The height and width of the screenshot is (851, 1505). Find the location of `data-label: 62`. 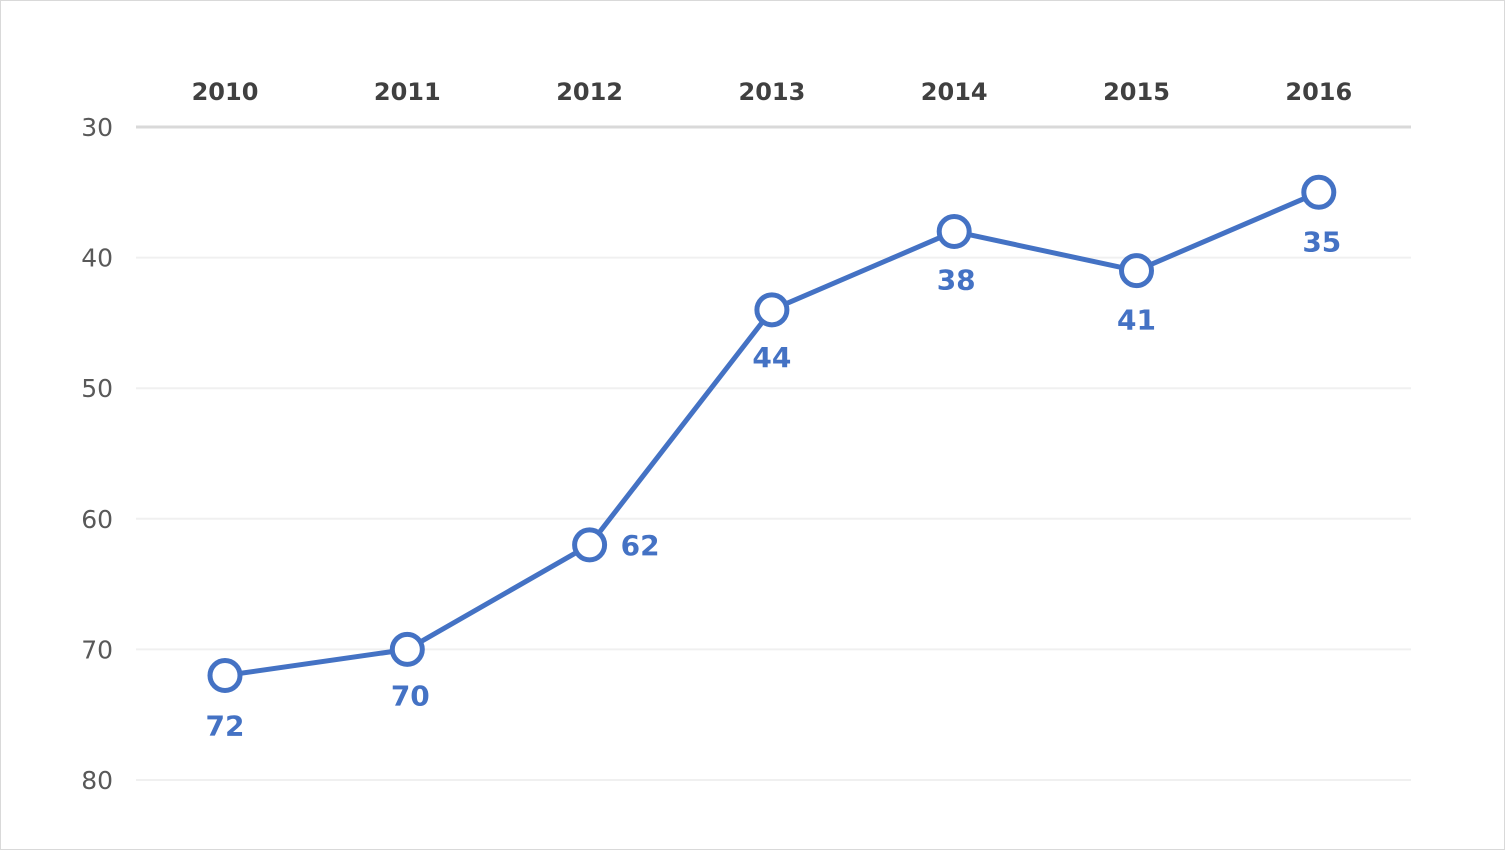

data-label: 62 is located at coordinates (640, 545).